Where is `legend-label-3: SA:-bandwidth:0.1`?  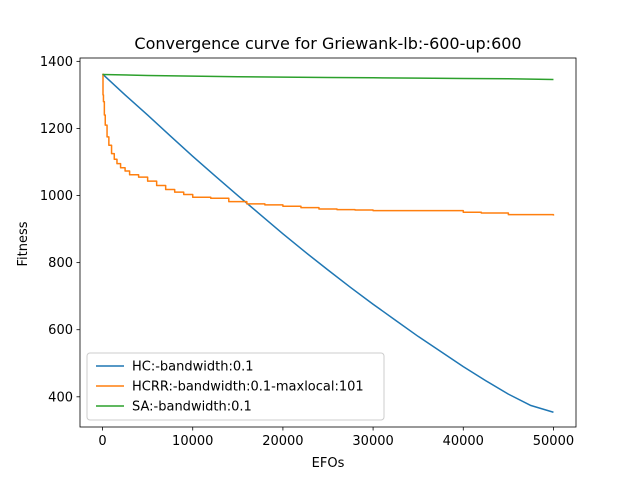
legend-label-3: SA:-bandwidth:0.1 is located at coordinates (192, 407).